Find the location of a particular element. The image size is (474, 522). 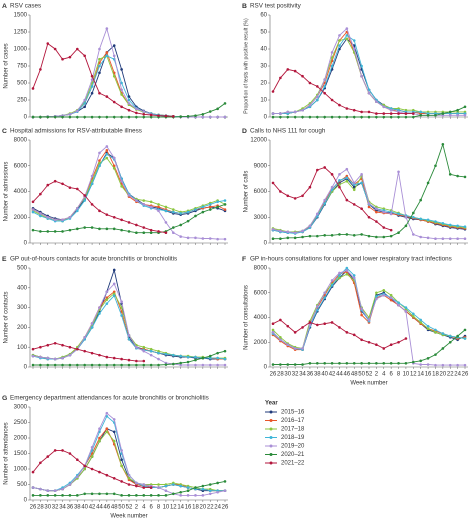

y-tick-label: 6000 is located at coordinates (21, 166).